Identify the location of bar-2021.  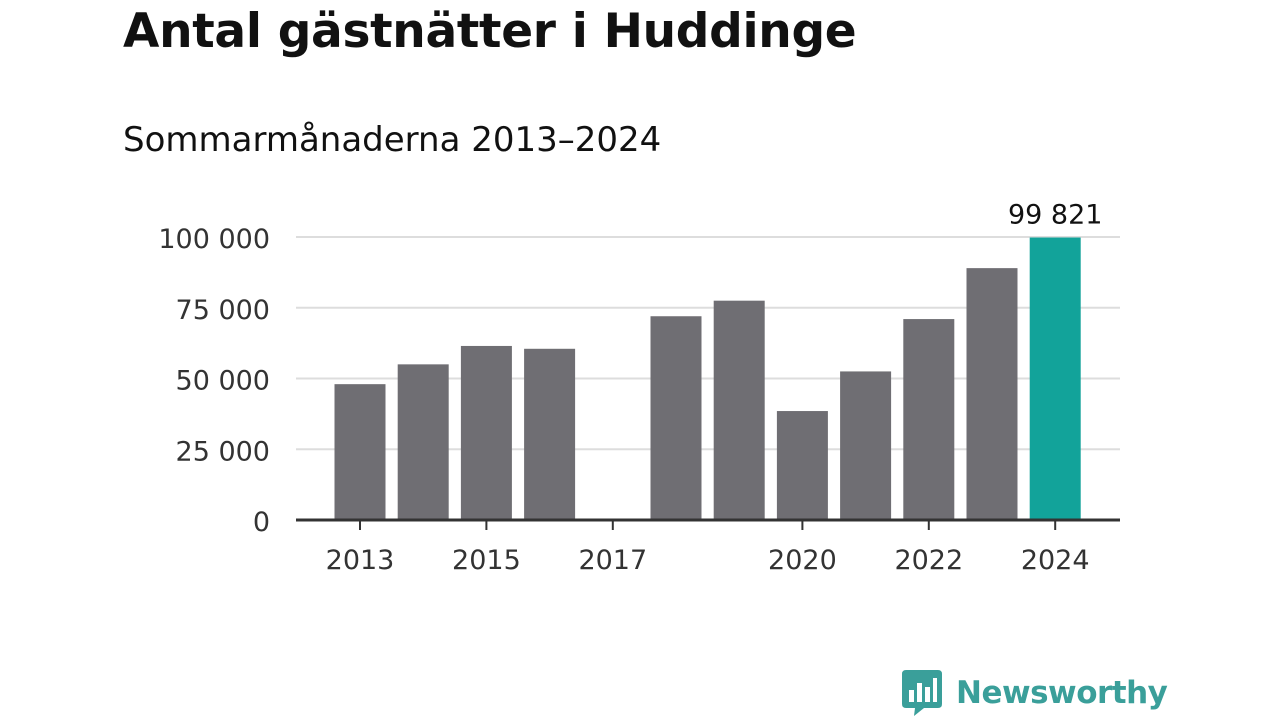
(866, 445).